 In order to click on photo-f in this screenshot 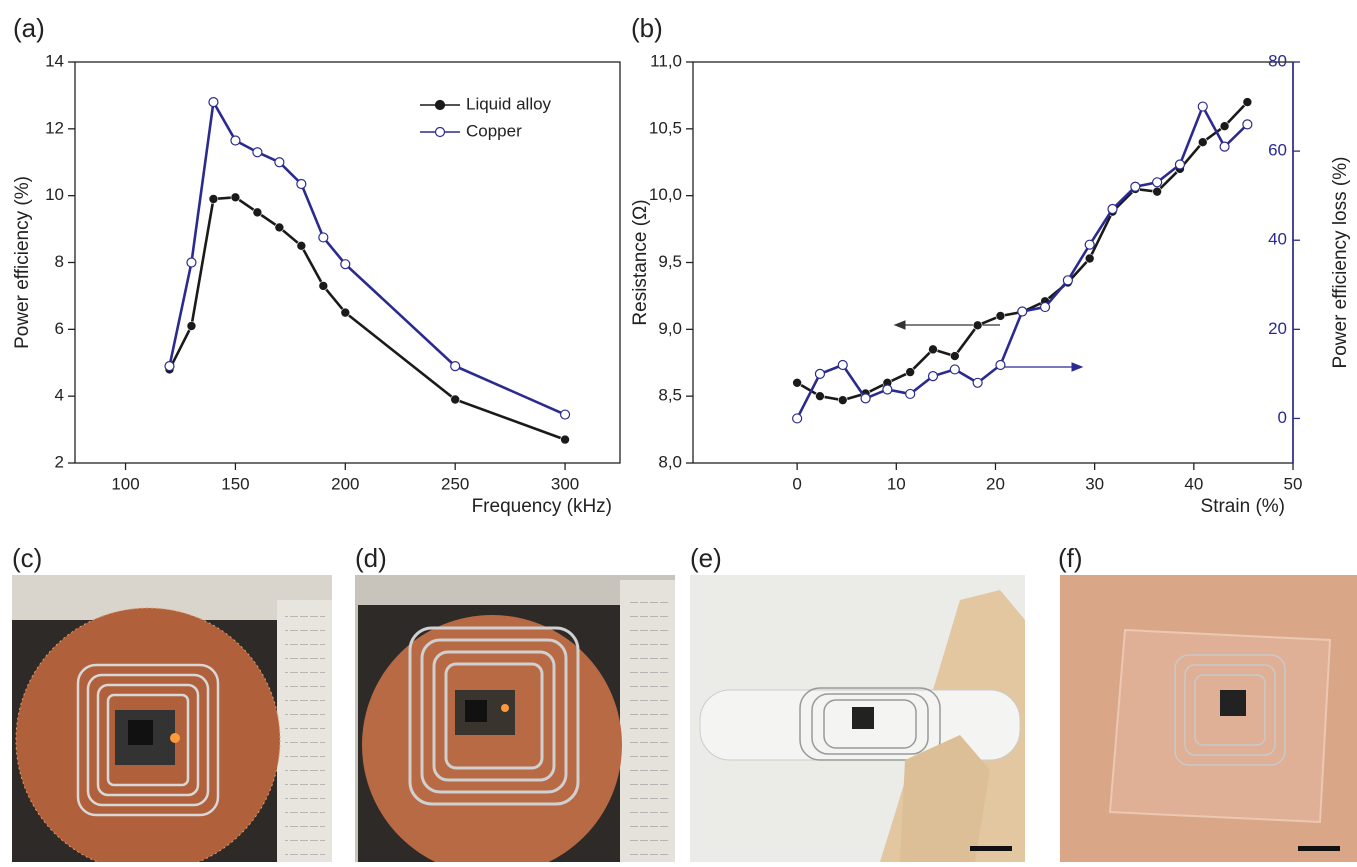, I will do `click(1208, 718)`.